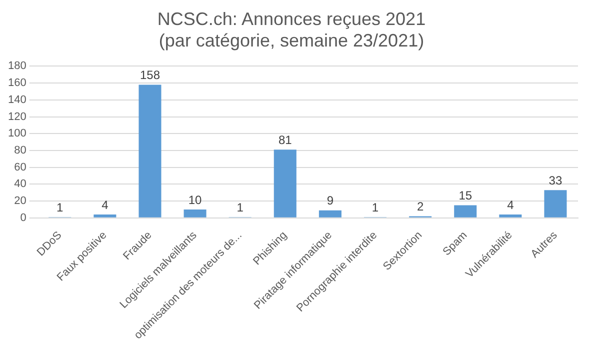 The width and height of the screenshot is (598, 350). I want to click on data-label: 9, so click(330, 201).